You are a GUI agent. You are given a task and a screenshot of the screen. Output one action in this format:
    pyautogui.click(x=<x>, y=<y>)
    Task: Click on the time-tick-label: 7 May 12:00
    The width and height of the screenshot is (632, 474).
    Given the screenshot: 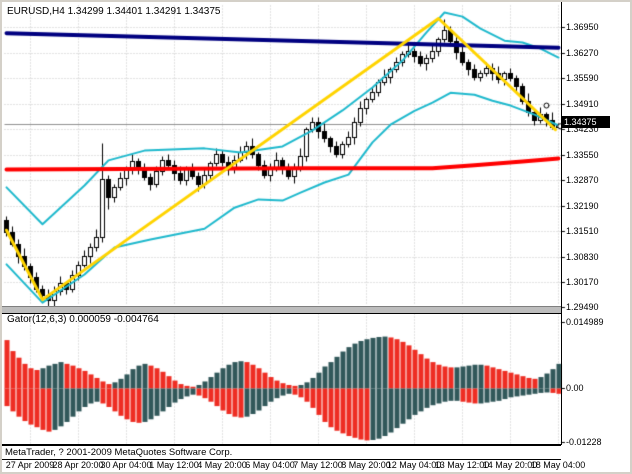 What is the action you would take?
    pyautogui.click(x=318, y=465)
    